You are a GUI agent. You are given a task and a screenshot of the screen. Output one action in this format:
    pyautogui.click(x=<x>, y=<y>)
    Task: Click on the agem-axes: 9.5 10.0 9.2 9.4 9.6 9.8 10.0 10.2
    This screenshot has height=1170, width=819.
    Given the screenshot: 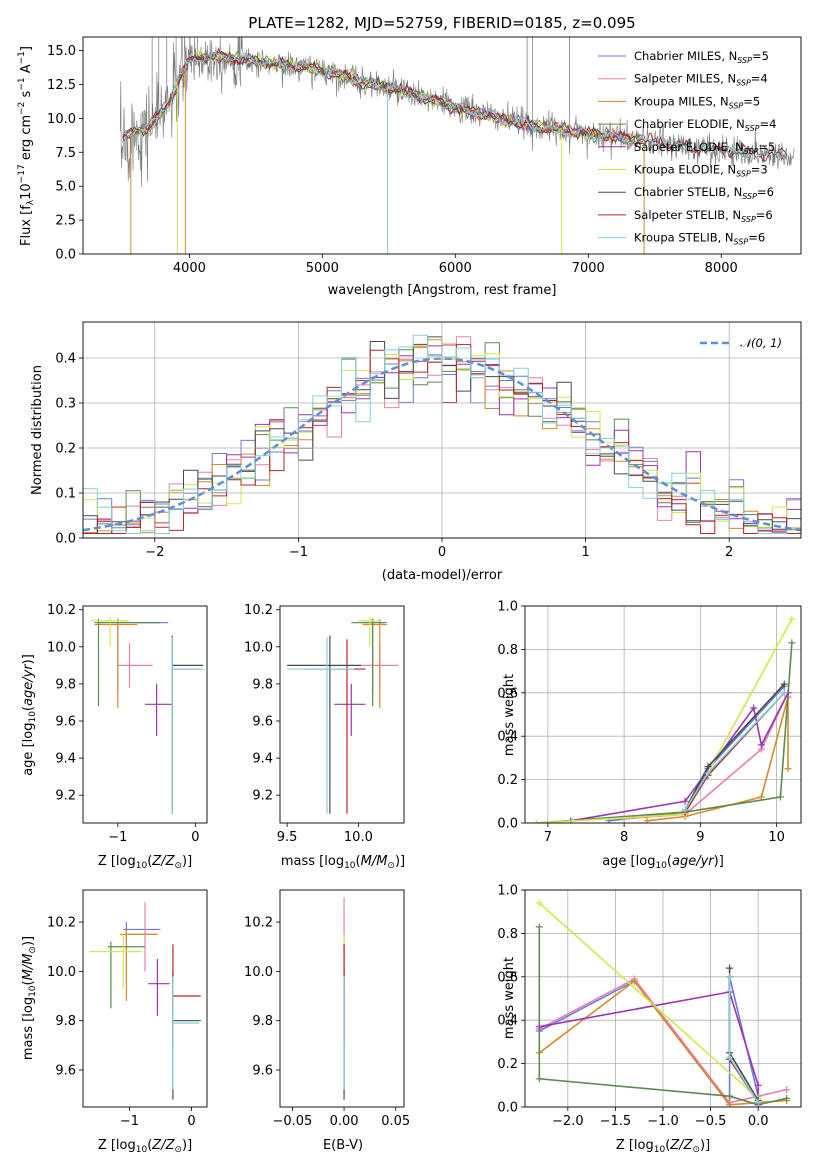 What is the action you would take?
    pyautogui.click(x=308, y=724)
    